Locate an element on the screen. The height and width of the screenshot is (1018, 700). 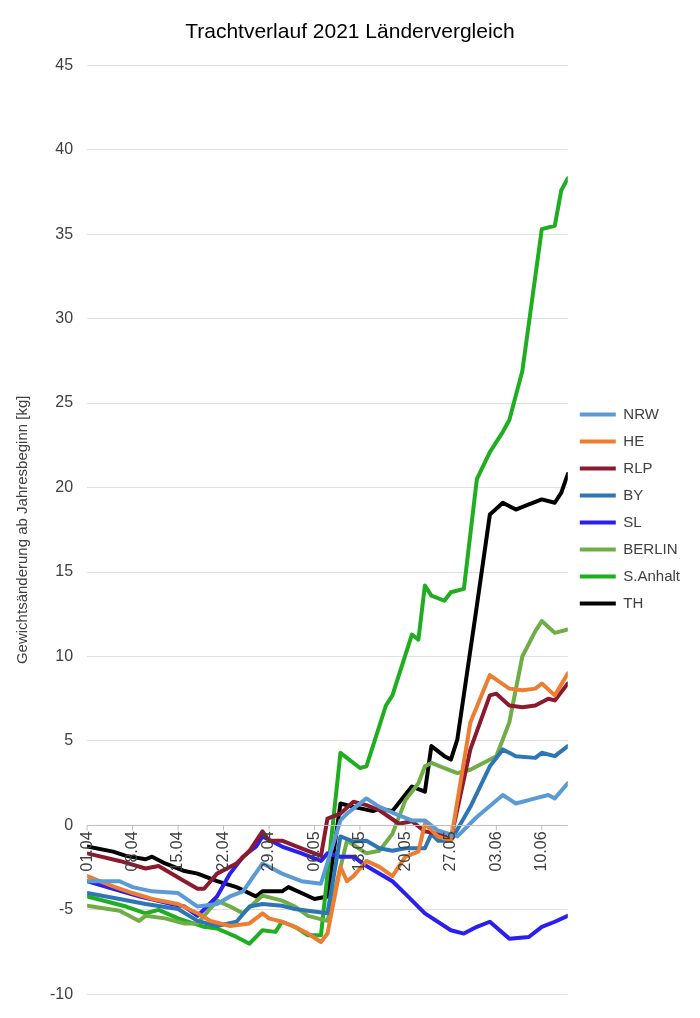
x-tick-label: 08.04 is located at coordinates (131, 851).